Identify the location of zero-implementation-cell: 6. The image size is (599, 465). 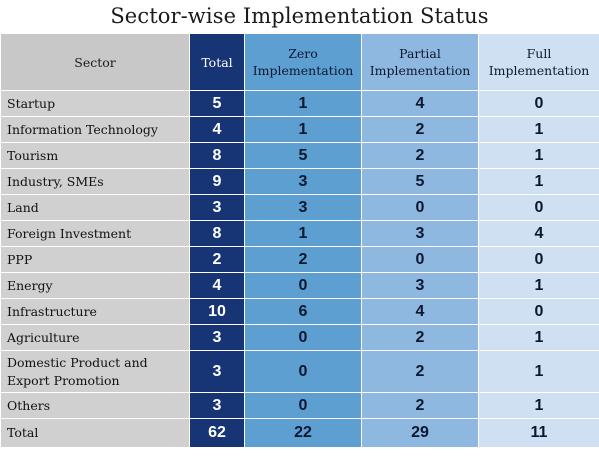
(303, 311).